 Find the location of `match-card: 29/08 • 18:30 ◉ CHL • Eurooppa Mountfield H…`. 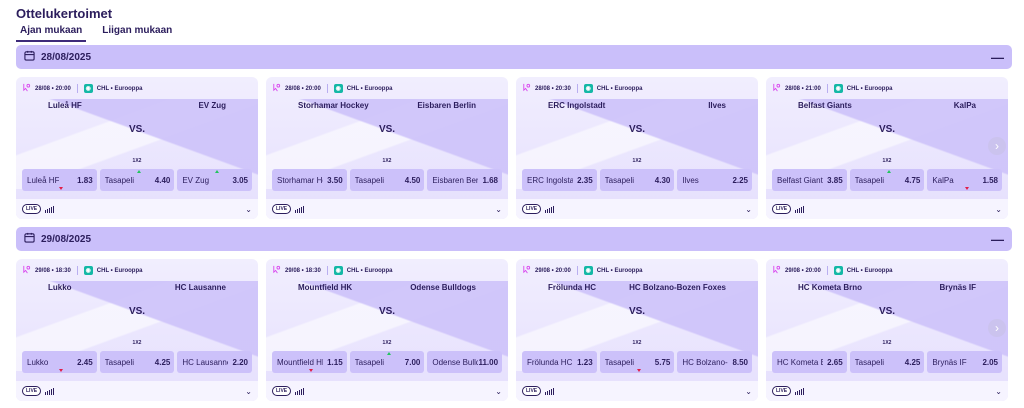

match-card: 29/08 • 18:30 ◉ CHL • Eurooppa Mountfield H… is located at coordinates (387, 330).